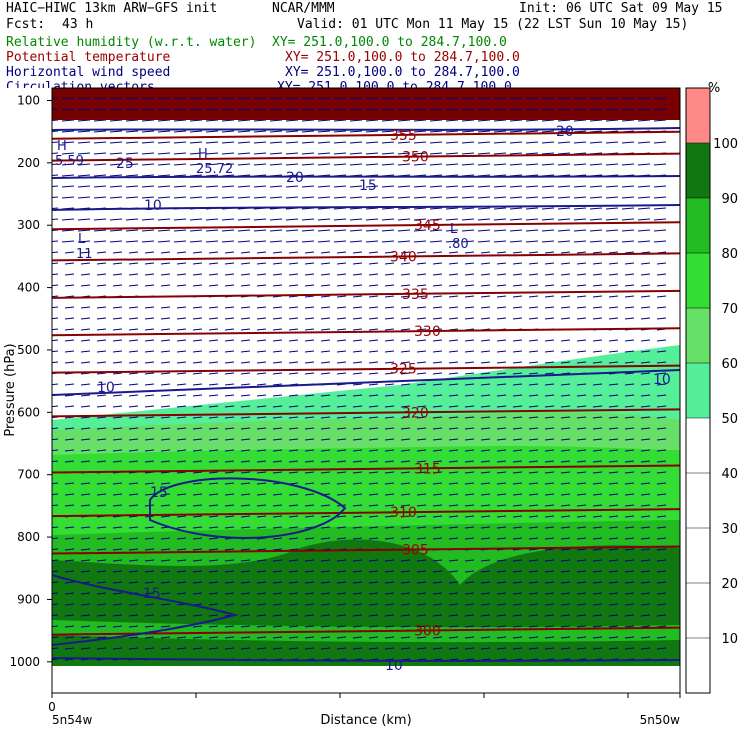 This screenshot has height=740, width=740. What do you see at coordinates (373, 648) in the screenshot?
I see `wind-vector-1970` at bounding box center [373, 648].